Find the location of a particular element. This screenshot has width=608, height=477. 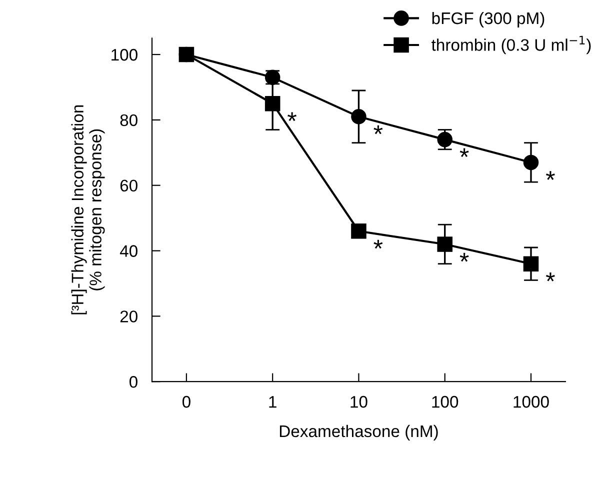

y-tick-label: 40 is located at coordinates (129, 251).